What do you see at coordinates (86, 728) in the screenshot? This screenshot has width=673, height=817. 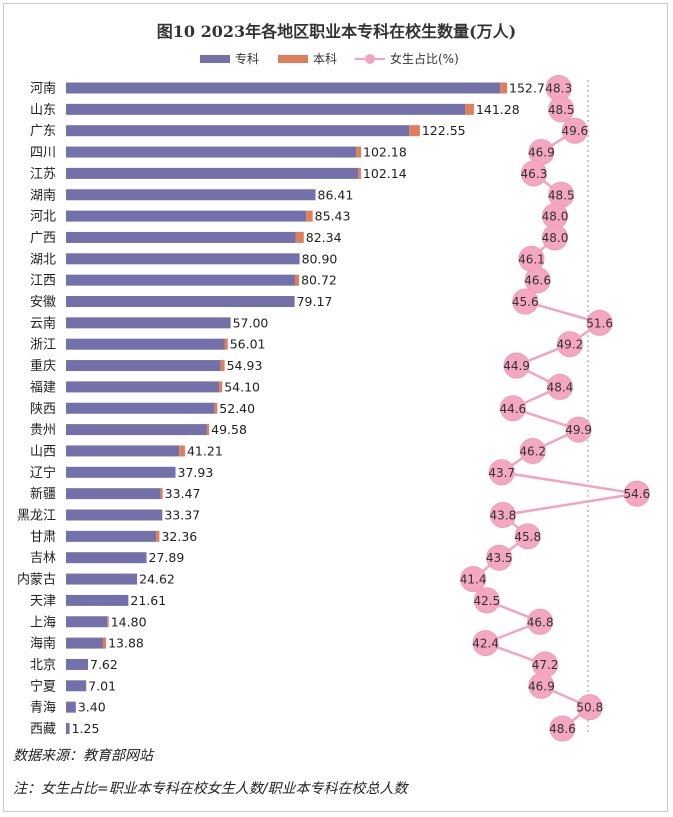 I see `total-label: 1.25` at bounding box center [86, 728].